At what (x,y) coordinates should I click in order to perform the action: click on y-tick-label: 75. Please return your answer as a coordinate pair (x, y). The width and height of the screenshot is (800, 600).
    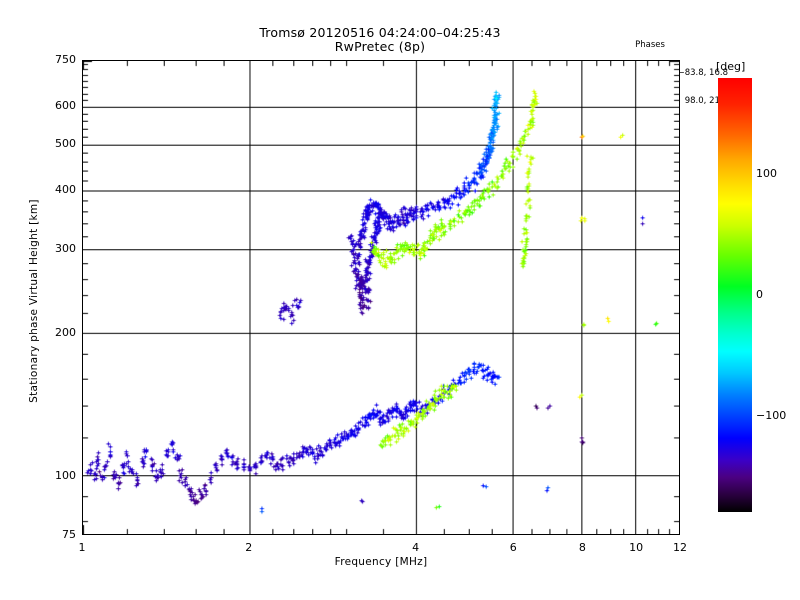
    Looking at the image, I should click on (69, 534).